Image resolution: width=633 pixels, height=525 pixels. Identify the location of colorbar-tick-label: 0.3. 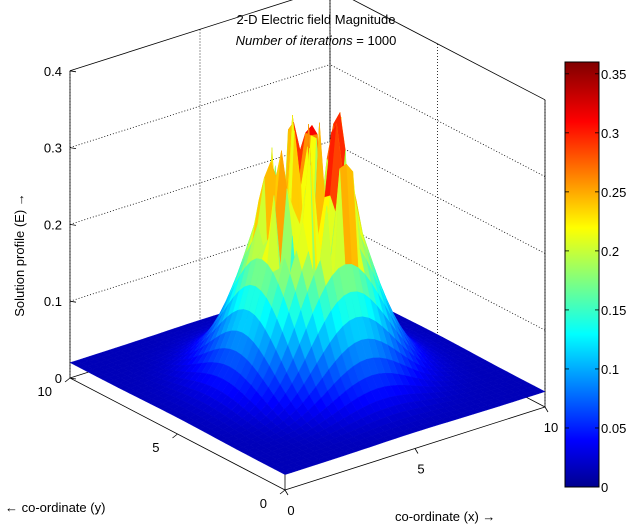
(610, 133).